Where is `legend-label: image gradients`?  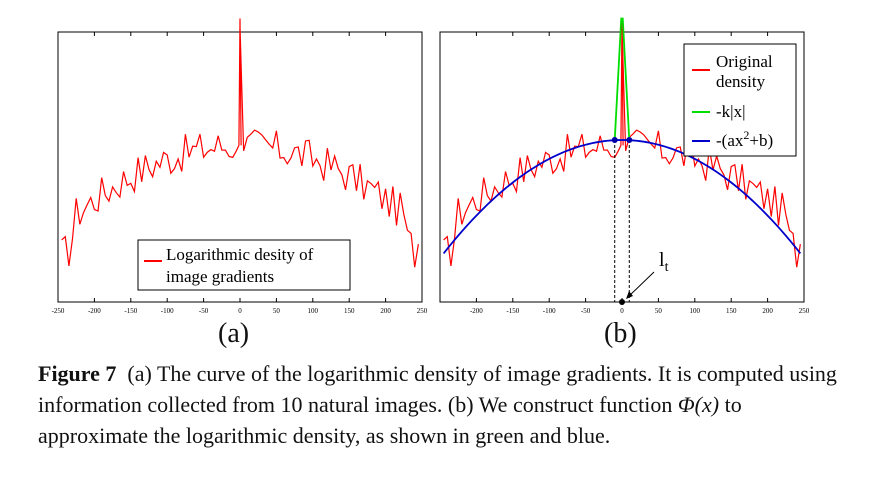 legend-label: image gradients is located at coordinates (220, 276).